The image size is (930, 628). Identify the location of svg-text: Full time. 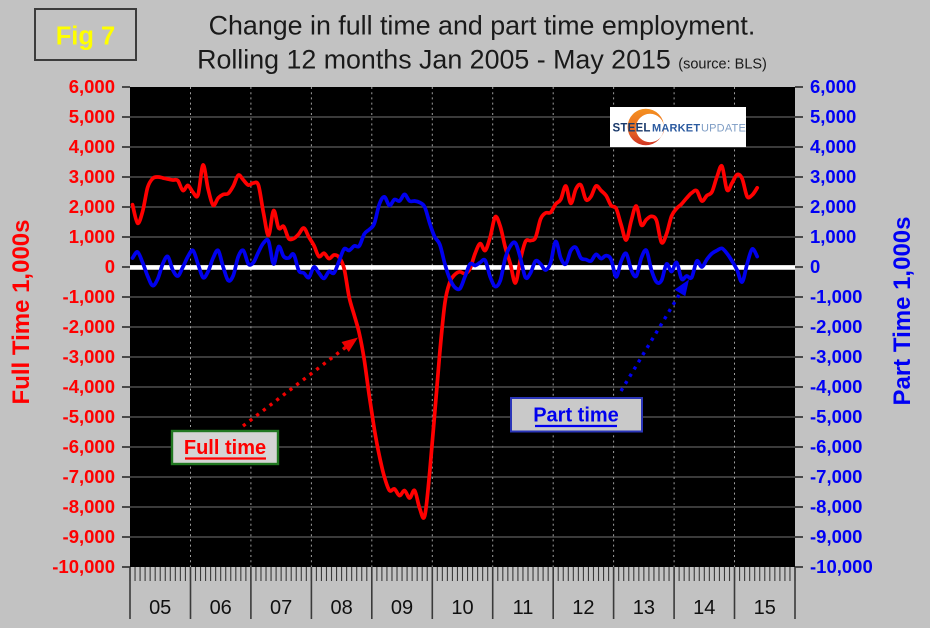
(225, 448).